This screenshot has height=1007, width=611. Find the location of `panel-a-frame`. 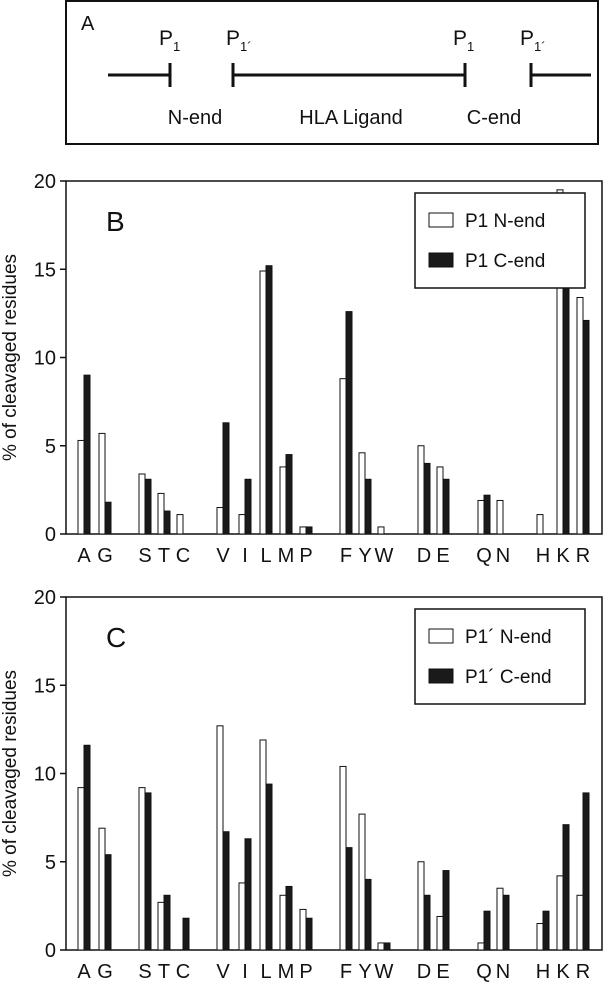

panel-a-frame is located at coordinates (332, 72).